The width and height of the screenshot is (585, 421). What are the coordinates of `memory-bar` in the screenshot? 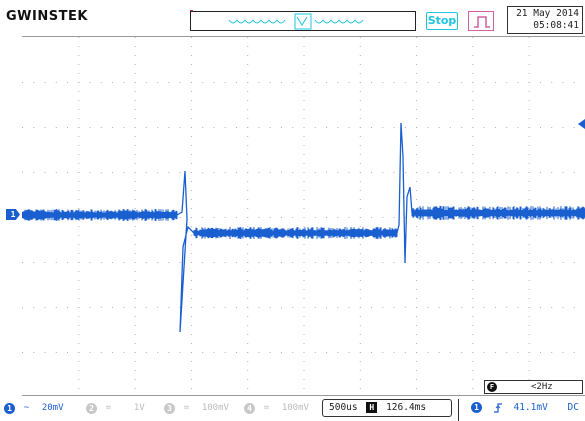 It's located at (303, 21).